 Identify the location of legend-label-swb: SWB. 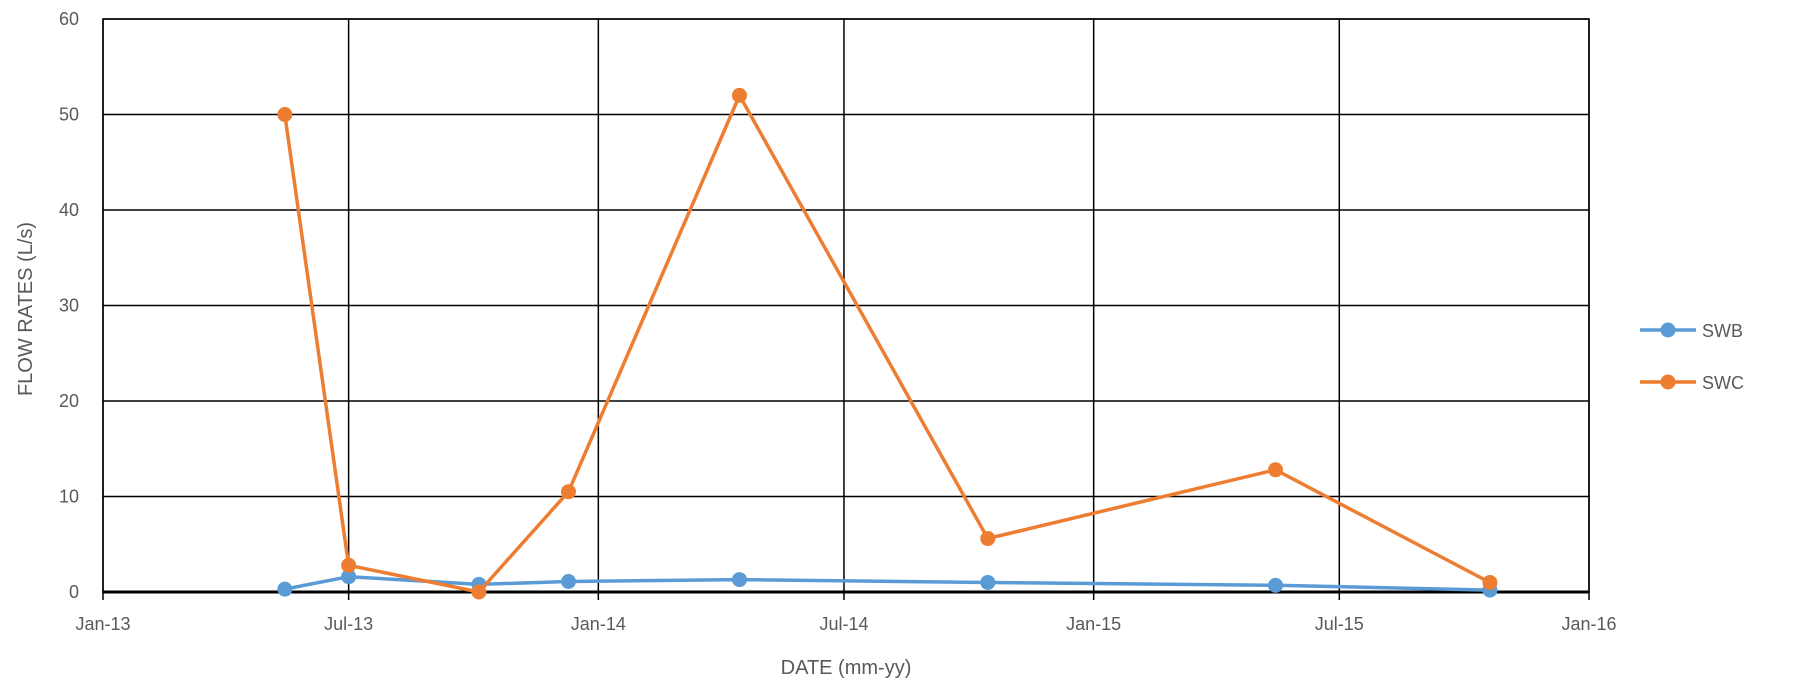
(1722, 331).